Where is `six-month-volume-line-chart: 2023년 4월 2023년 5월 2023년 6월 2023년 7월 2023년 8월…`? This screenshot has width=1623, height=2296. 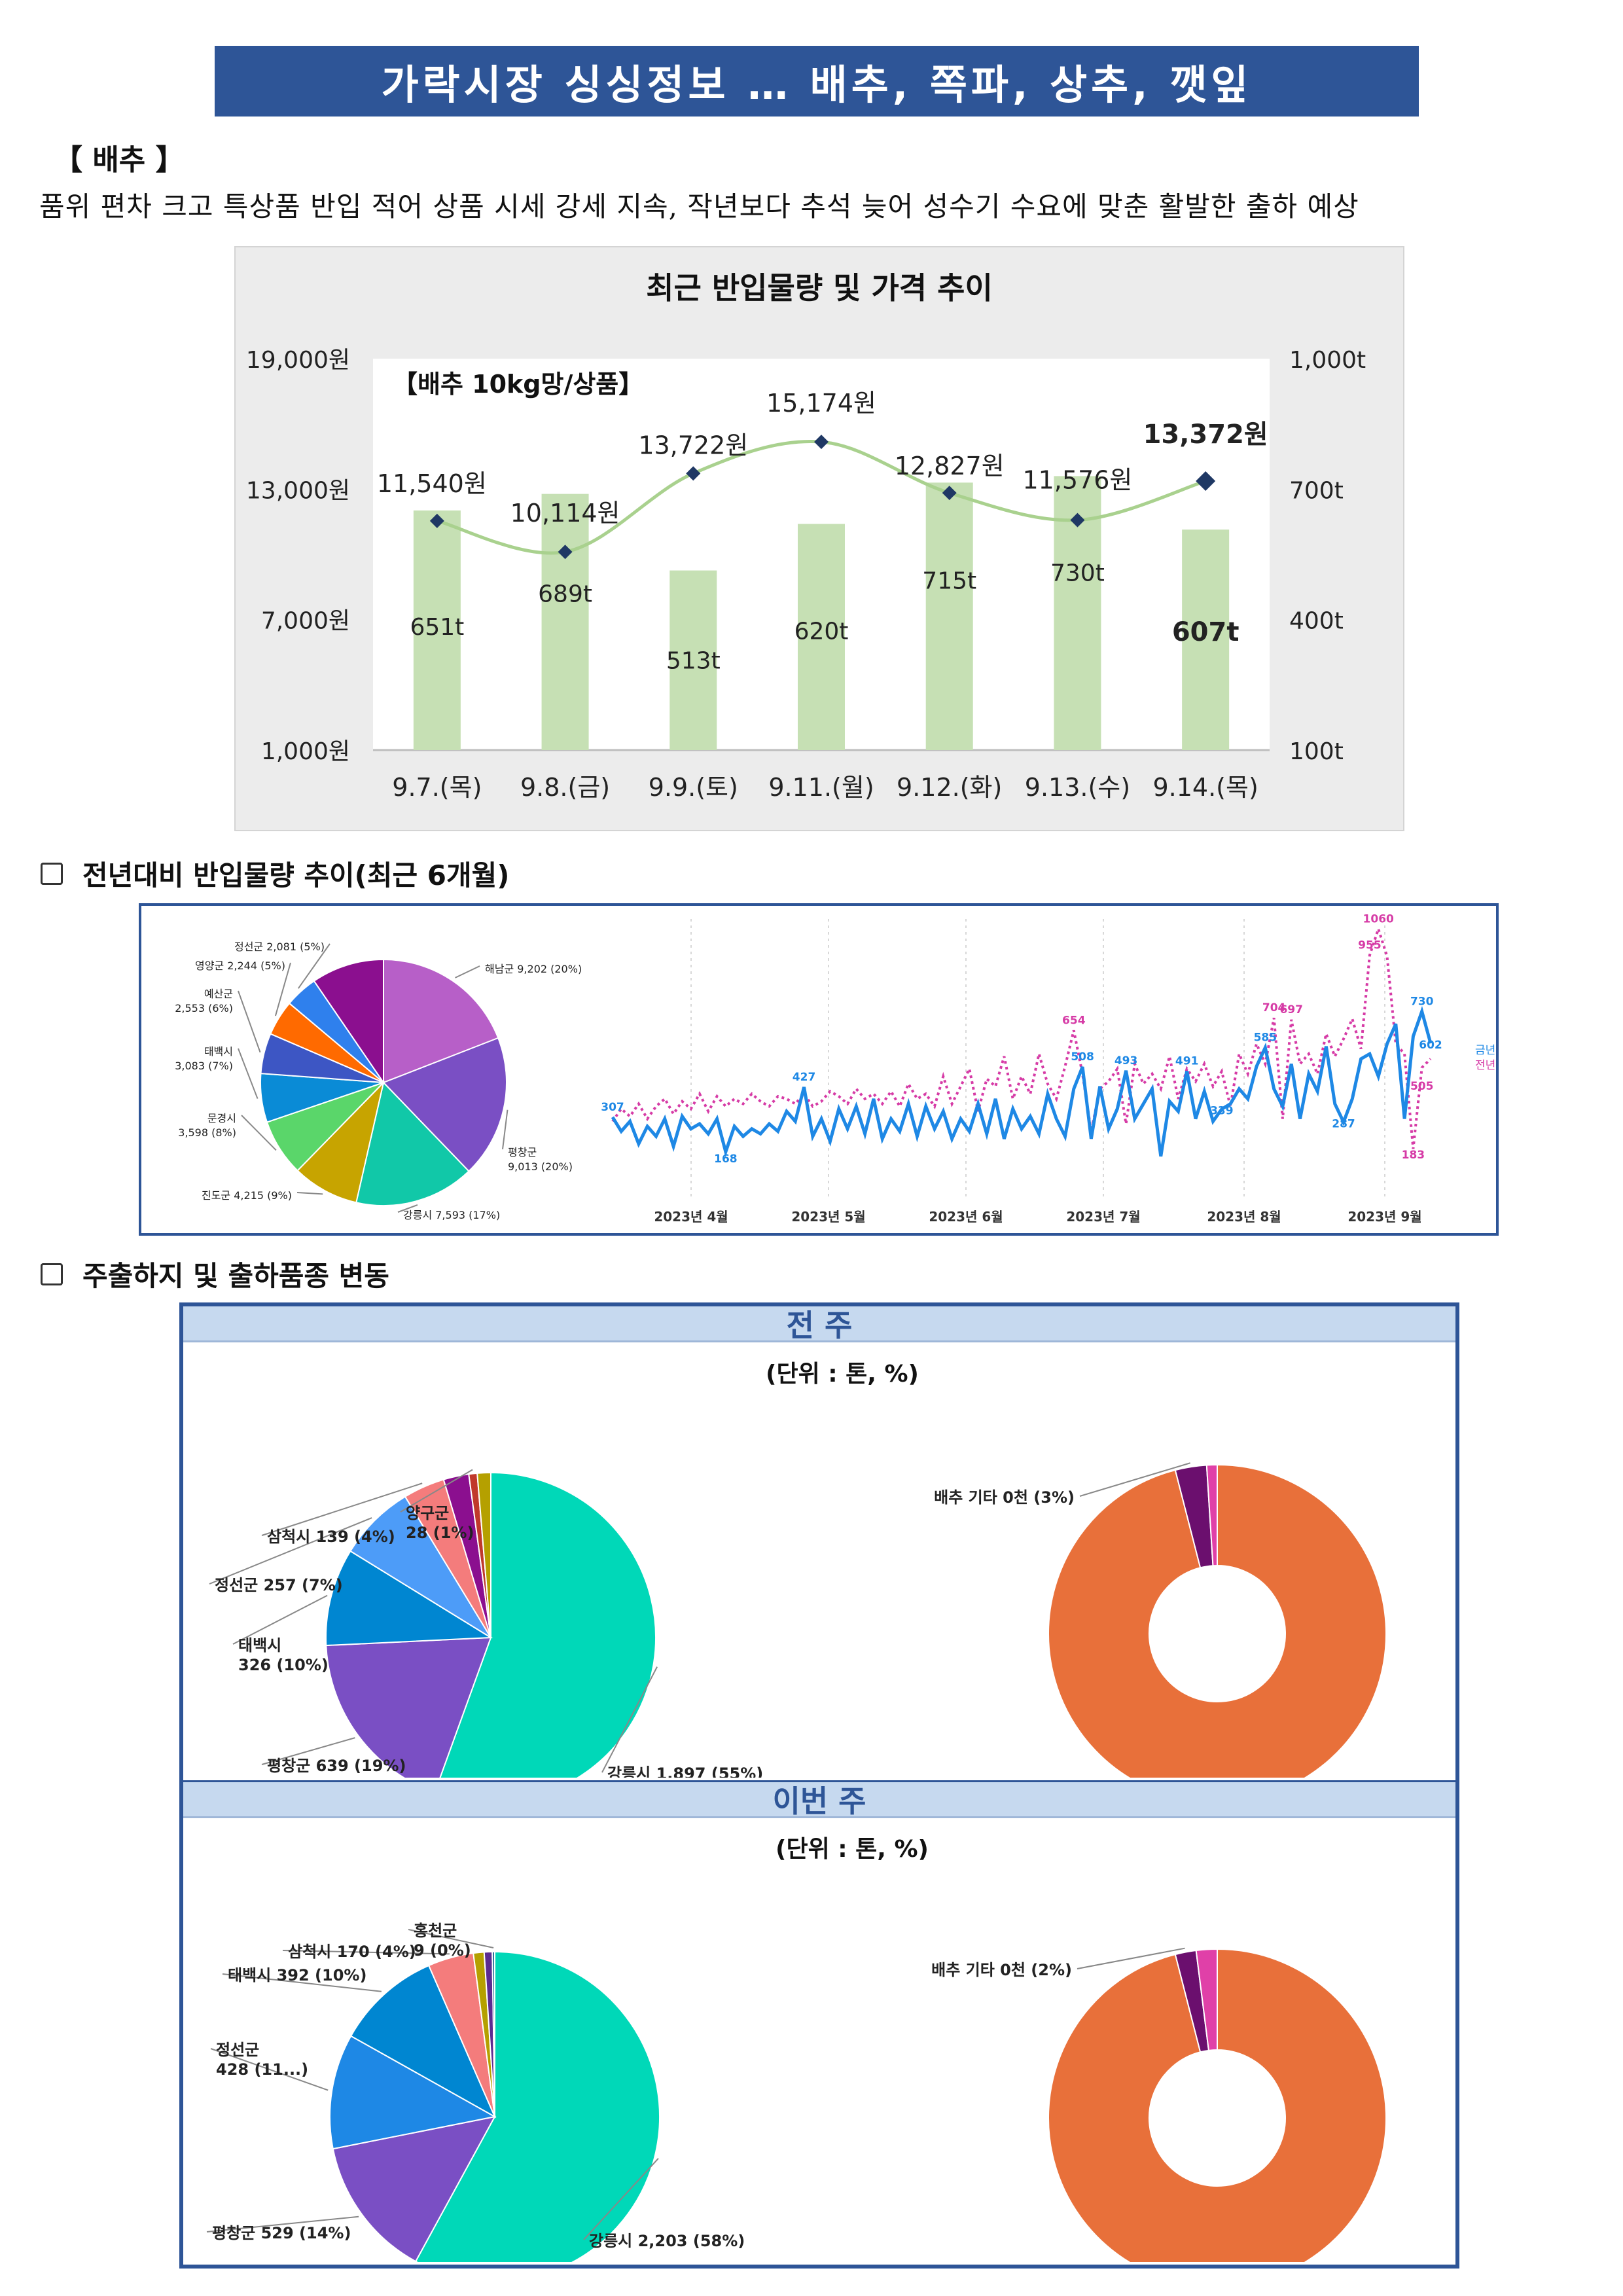 six-month-volume-line-chart: 2023년 4월 2023년 5월 2023년 6월 2023년 7월 2023년 8월… is located at coordinates (1048, 1068).